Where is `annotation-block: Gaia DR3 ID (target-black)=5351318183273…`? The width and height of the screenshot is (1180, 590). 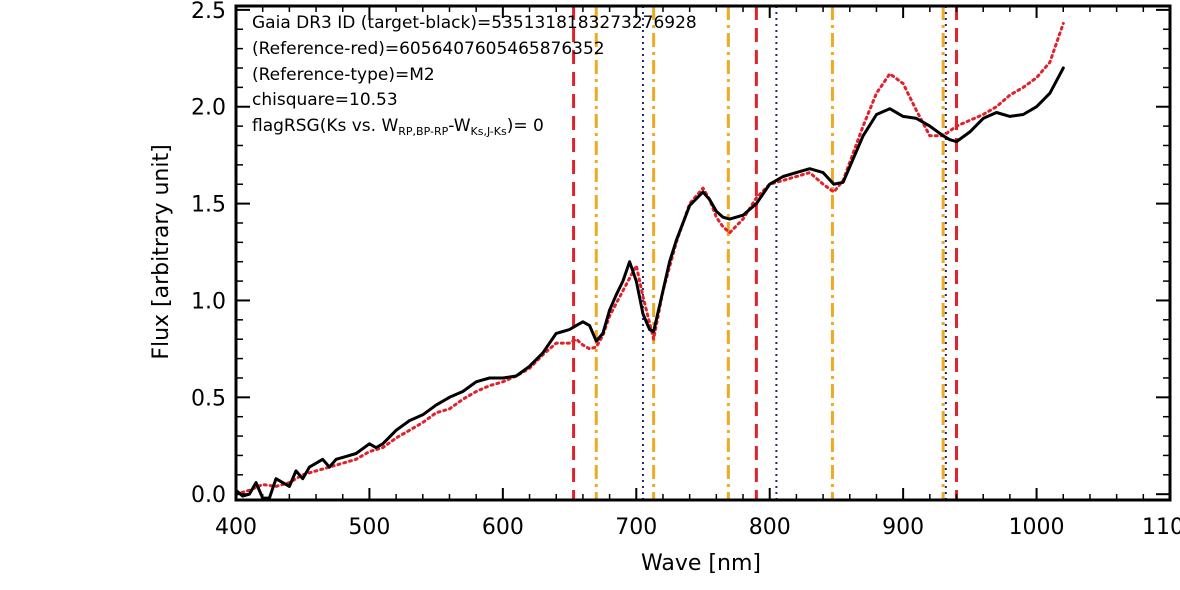
annotation-block: Gaia DR3 ID (target-black)=5351318183273… is located at coordinates (474, 75).